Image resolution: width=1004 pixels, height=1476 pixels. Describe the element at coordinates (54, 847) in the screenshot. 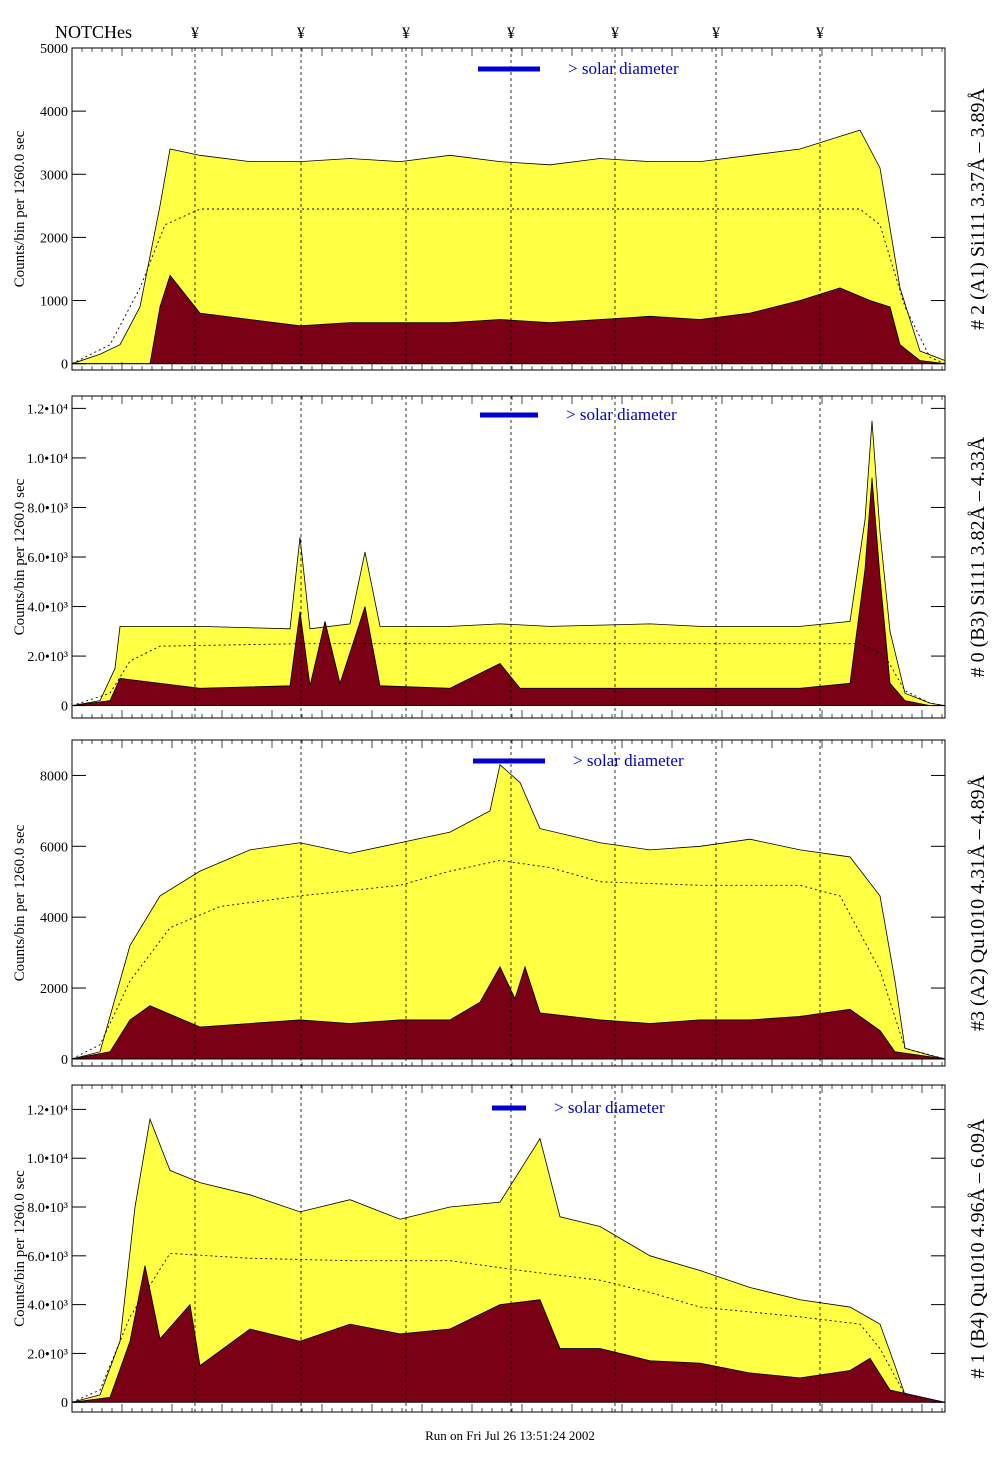

I see `y-tick-label: 6000` at that location.